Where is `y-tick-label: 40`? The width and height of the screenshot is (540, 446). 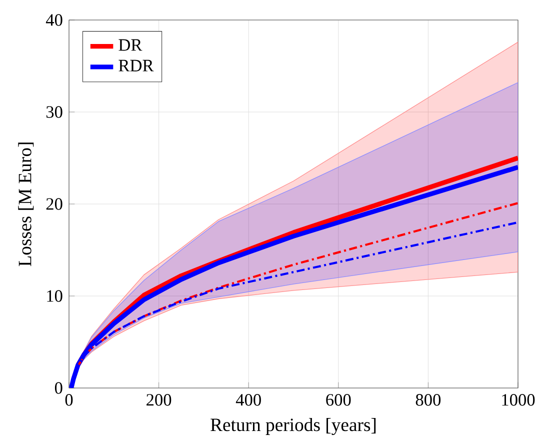 y-tick-label: 40 is located at coordinates (54, 20).